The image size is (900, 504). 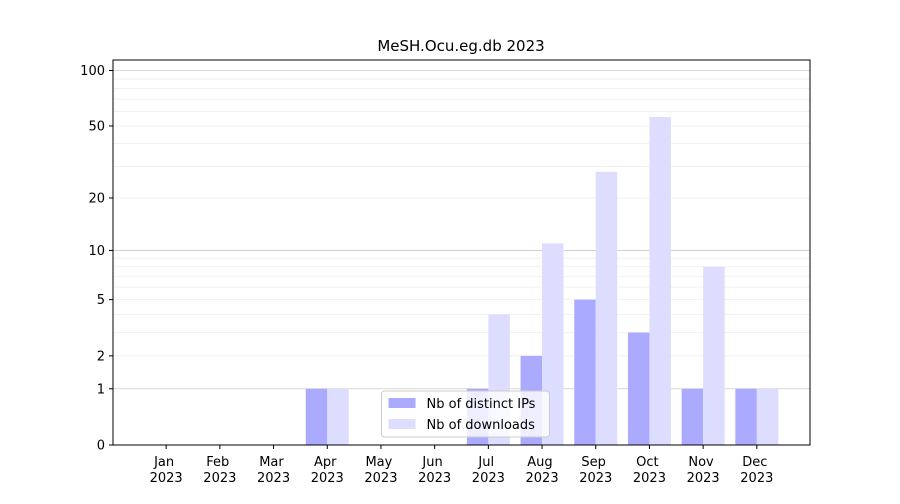 I want to click on x-tick-label: Apr 2023, so click(x=327, y=470).